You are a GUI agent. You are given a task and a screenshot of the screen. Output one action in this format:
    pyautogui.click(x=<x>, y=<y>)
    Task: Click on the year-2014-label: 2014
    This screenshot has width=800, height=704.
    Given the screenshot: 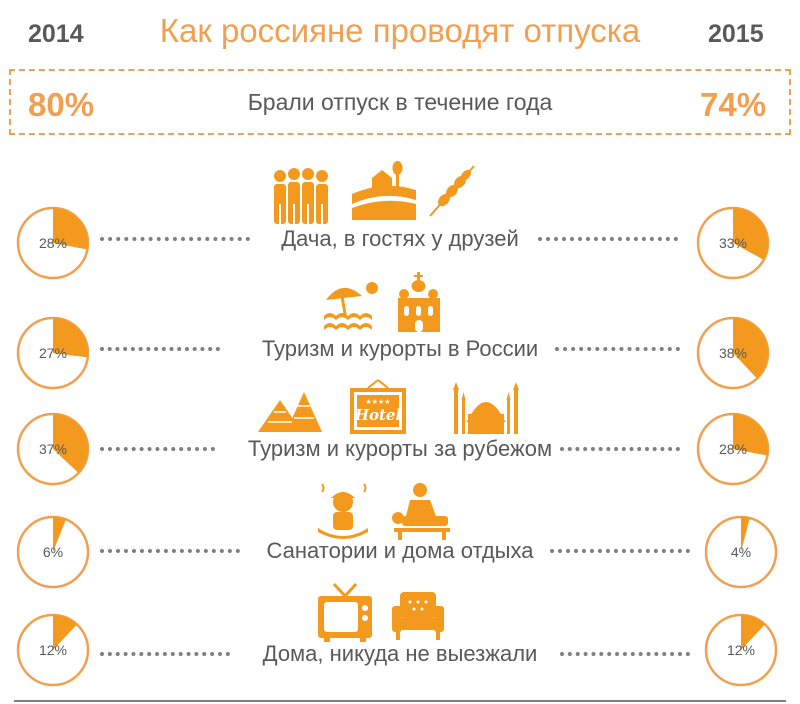 What is the action you would take?
    pyautogui.click(x=56, y=34)
    